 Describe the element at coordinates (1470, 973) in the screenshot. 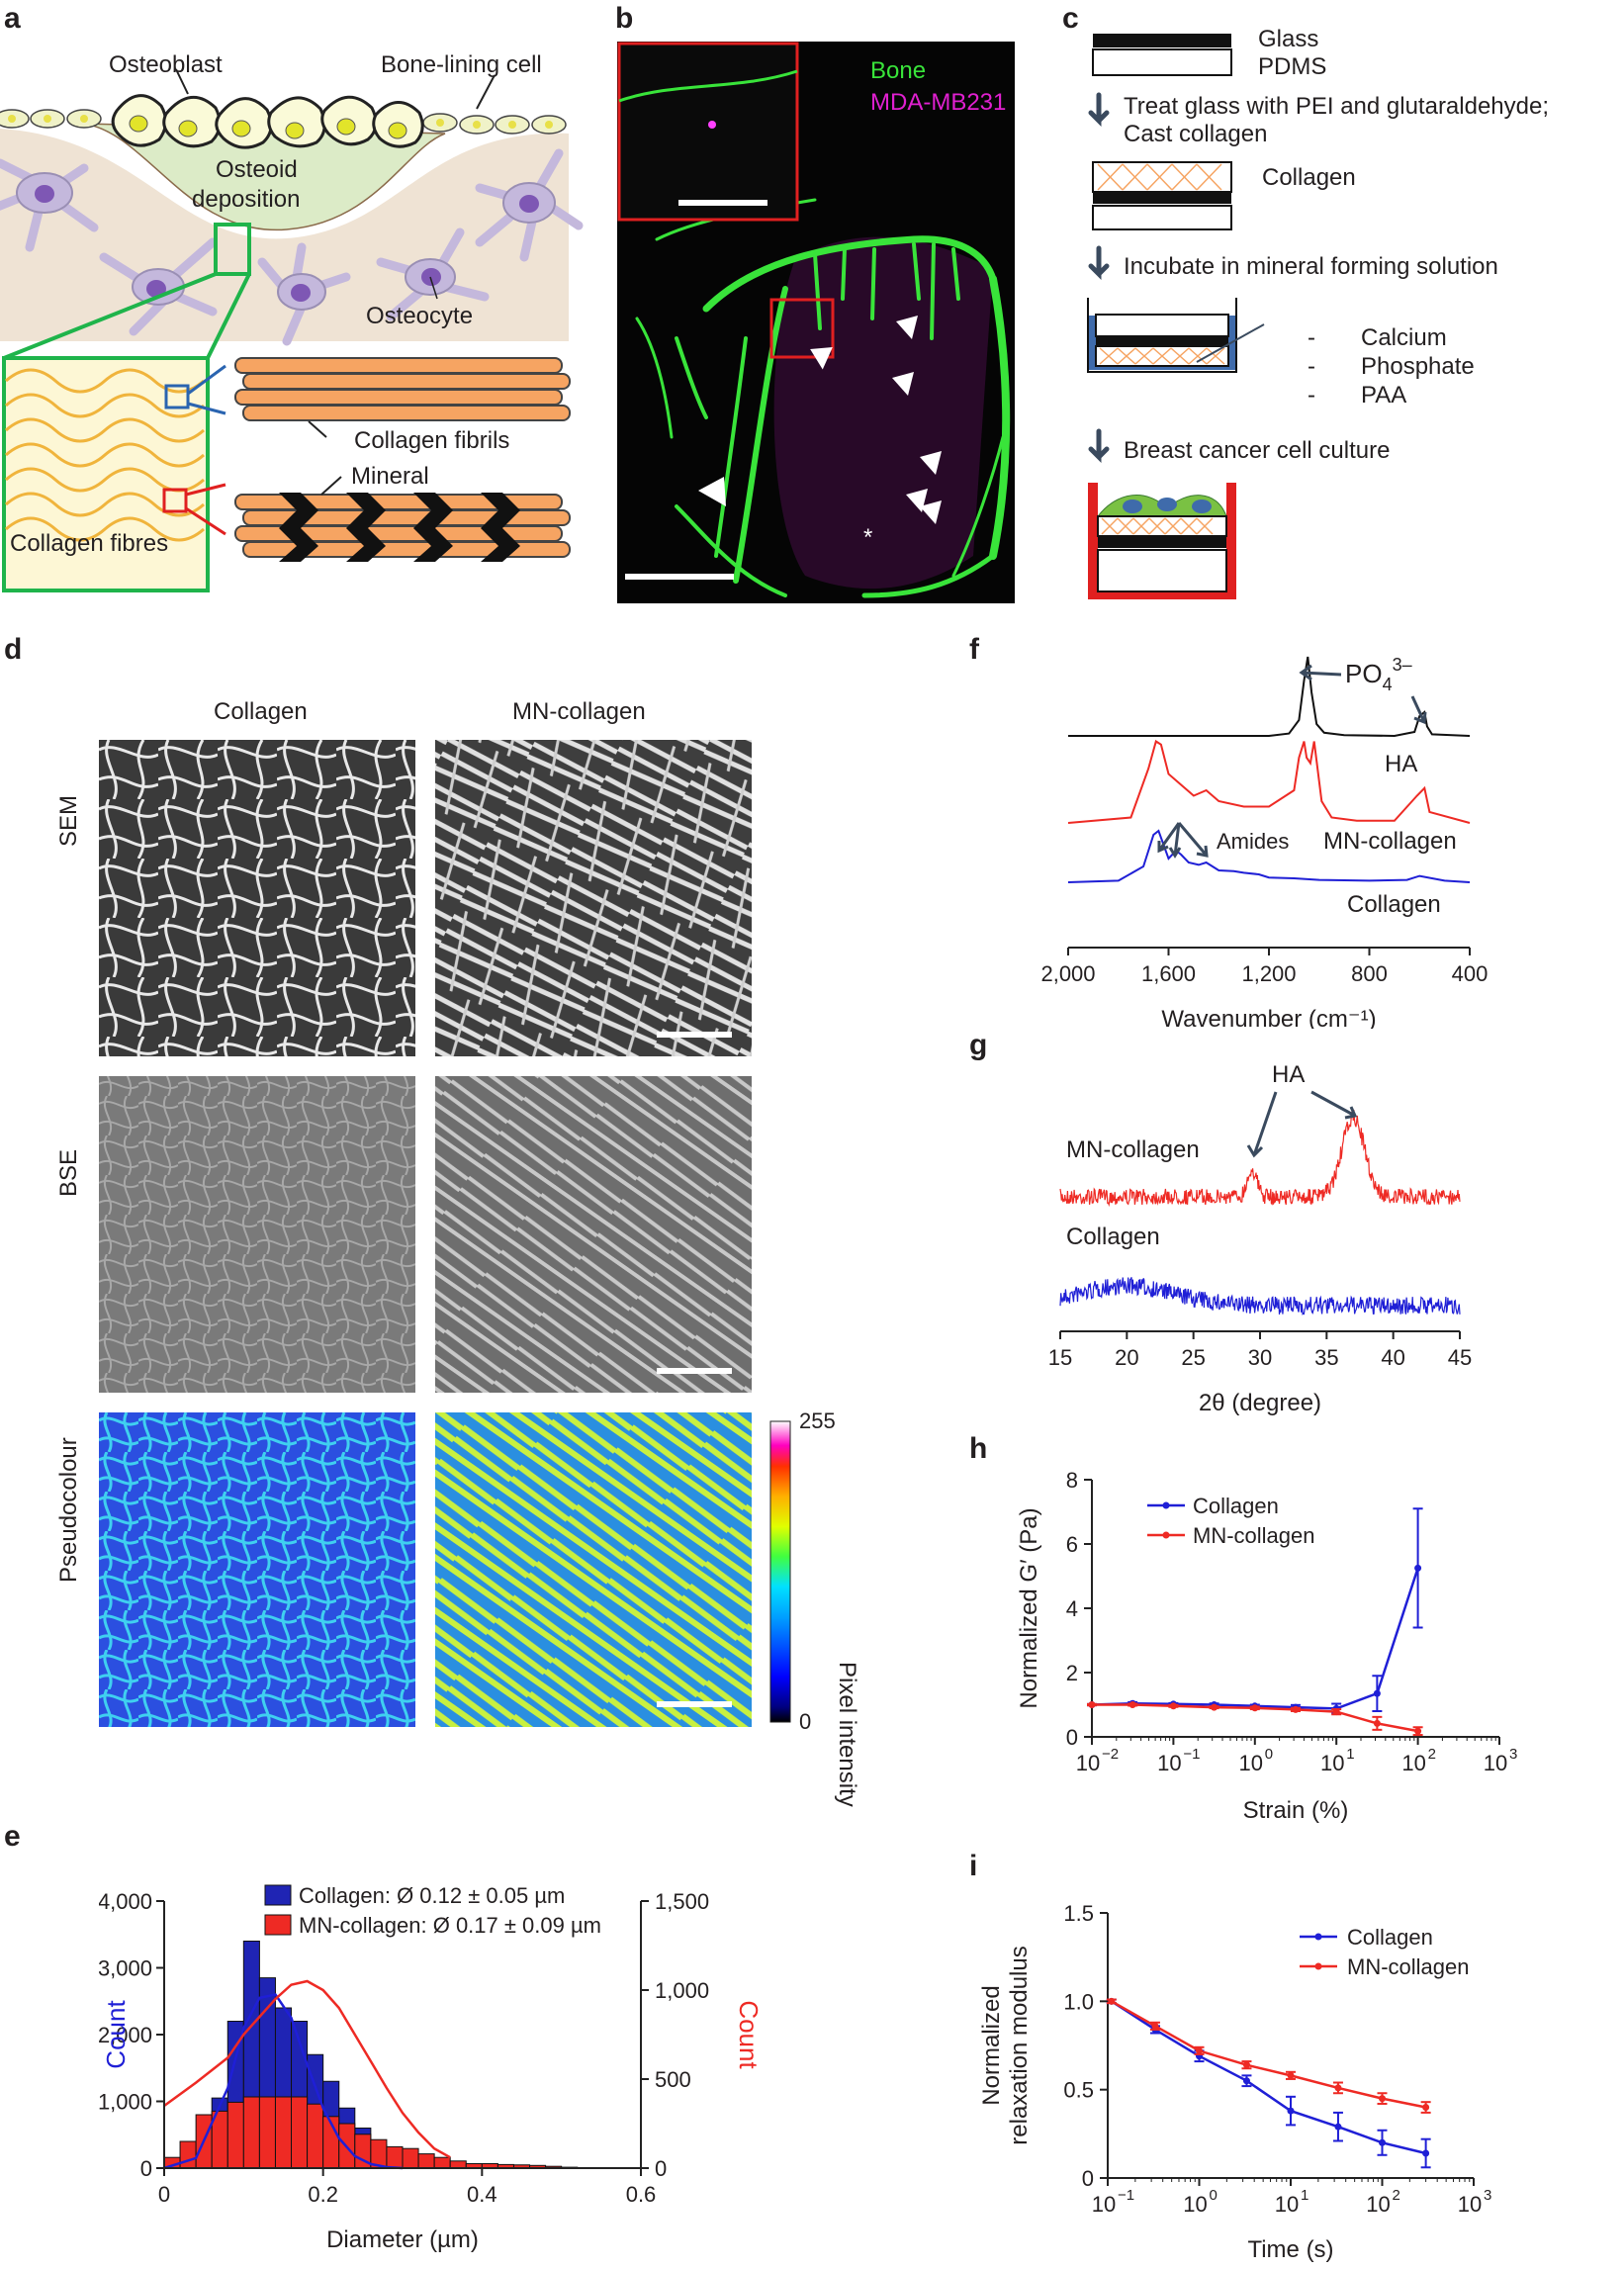

I see `tick-label-x: 400` at that location.